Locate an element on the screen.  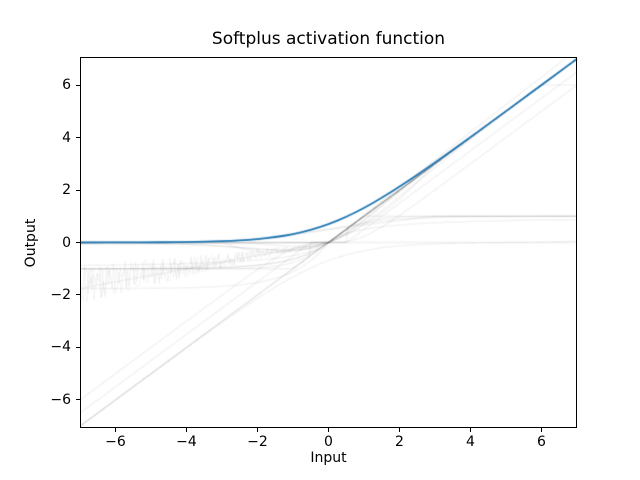
y-tick-label: 2 is located at coordinates (66, 190).